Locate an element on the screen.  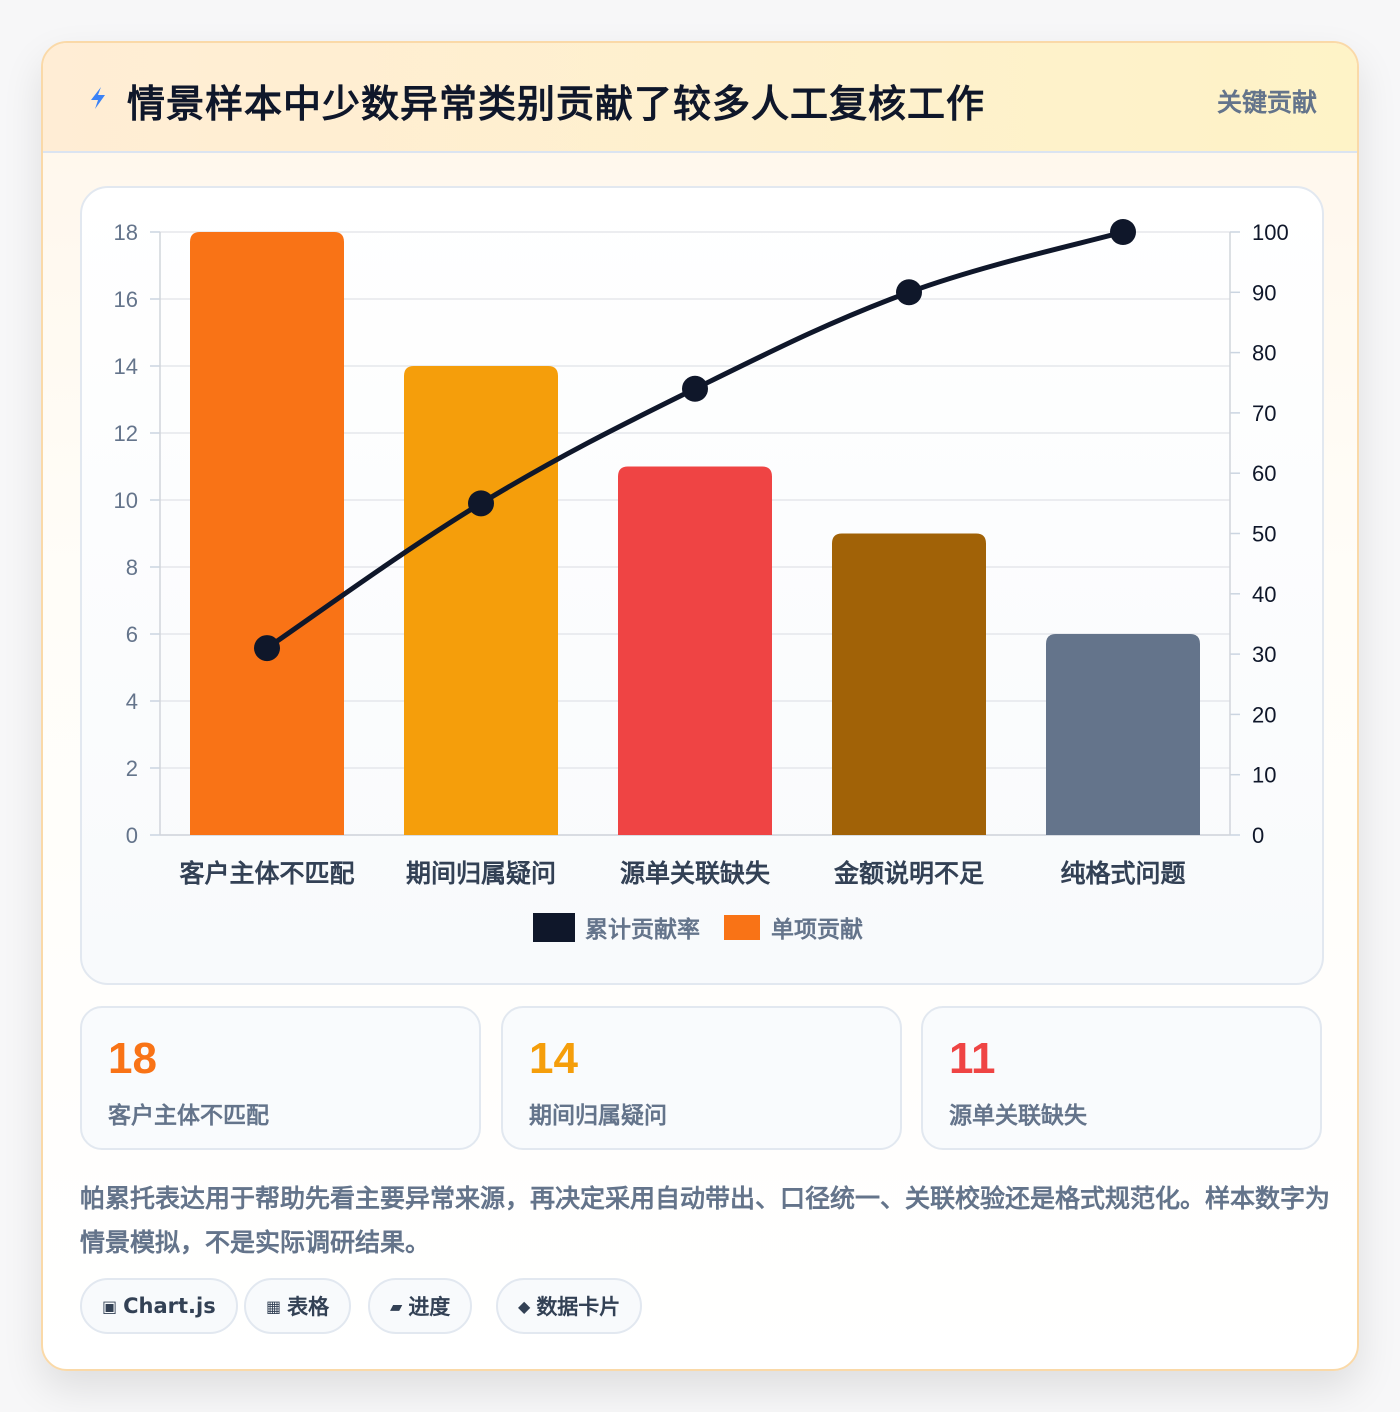
x-tick-label: 客户主体不匹配 is located at coordinates (266, 873).